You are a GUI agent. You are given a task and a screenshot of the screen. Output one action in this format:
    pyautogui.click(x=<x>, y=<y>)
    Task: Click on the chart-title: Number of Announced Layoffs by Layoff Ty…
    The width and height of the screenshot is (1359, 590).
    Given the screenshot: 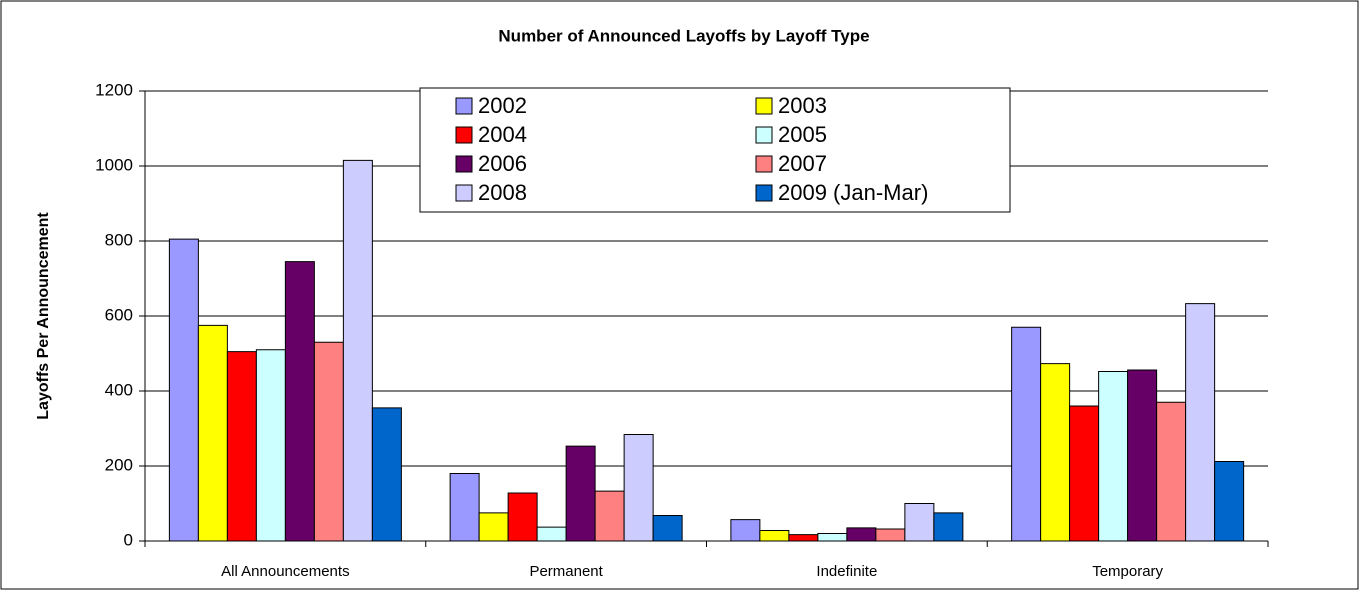 What is the action you would take?
    pyautogui.click(x=683, y=35)
    